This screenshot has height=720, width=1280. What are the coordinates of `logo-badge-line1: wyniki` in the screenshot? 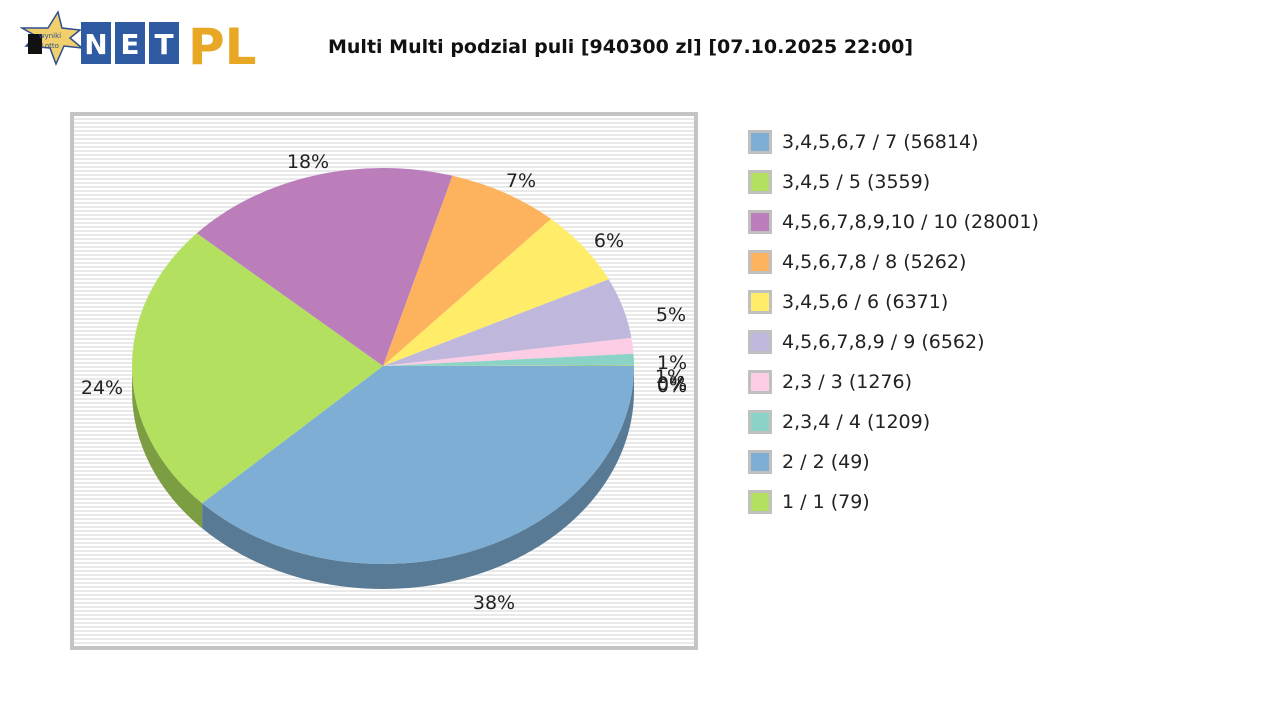 It's located at (50, 36).